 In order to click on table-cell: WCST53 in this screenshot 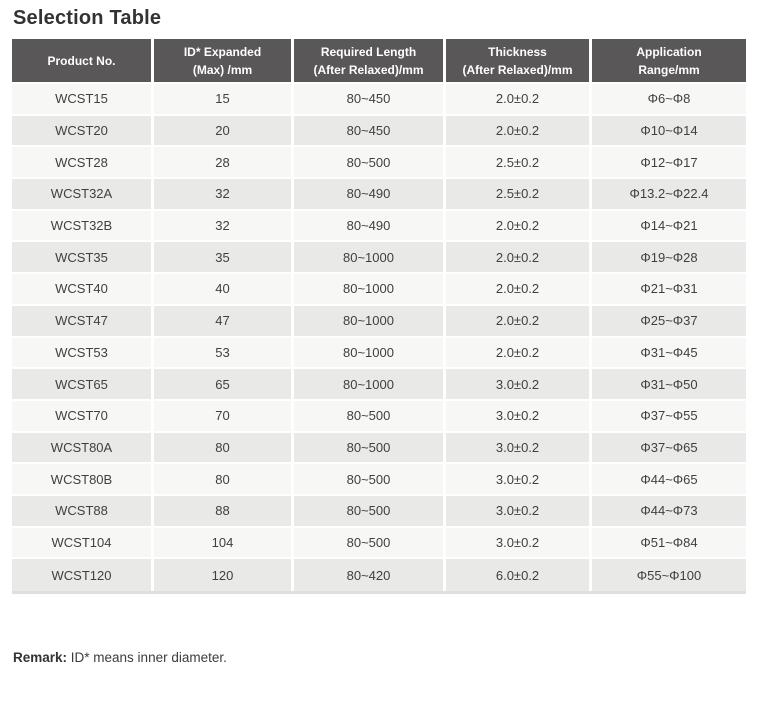, I will do `click(83, 353)`.